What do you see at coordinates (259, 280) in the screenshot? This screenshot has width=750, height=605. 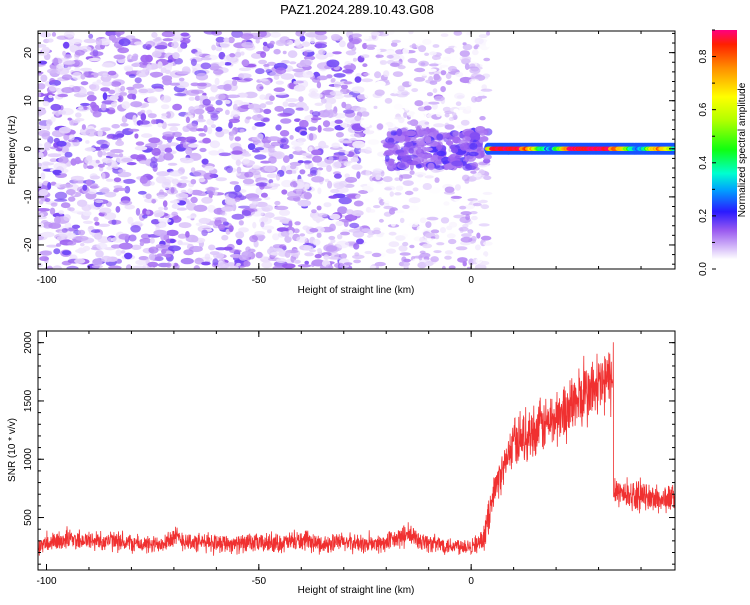 I see `heatmap-xtick-label: -50` at bounding box center [259, 280].